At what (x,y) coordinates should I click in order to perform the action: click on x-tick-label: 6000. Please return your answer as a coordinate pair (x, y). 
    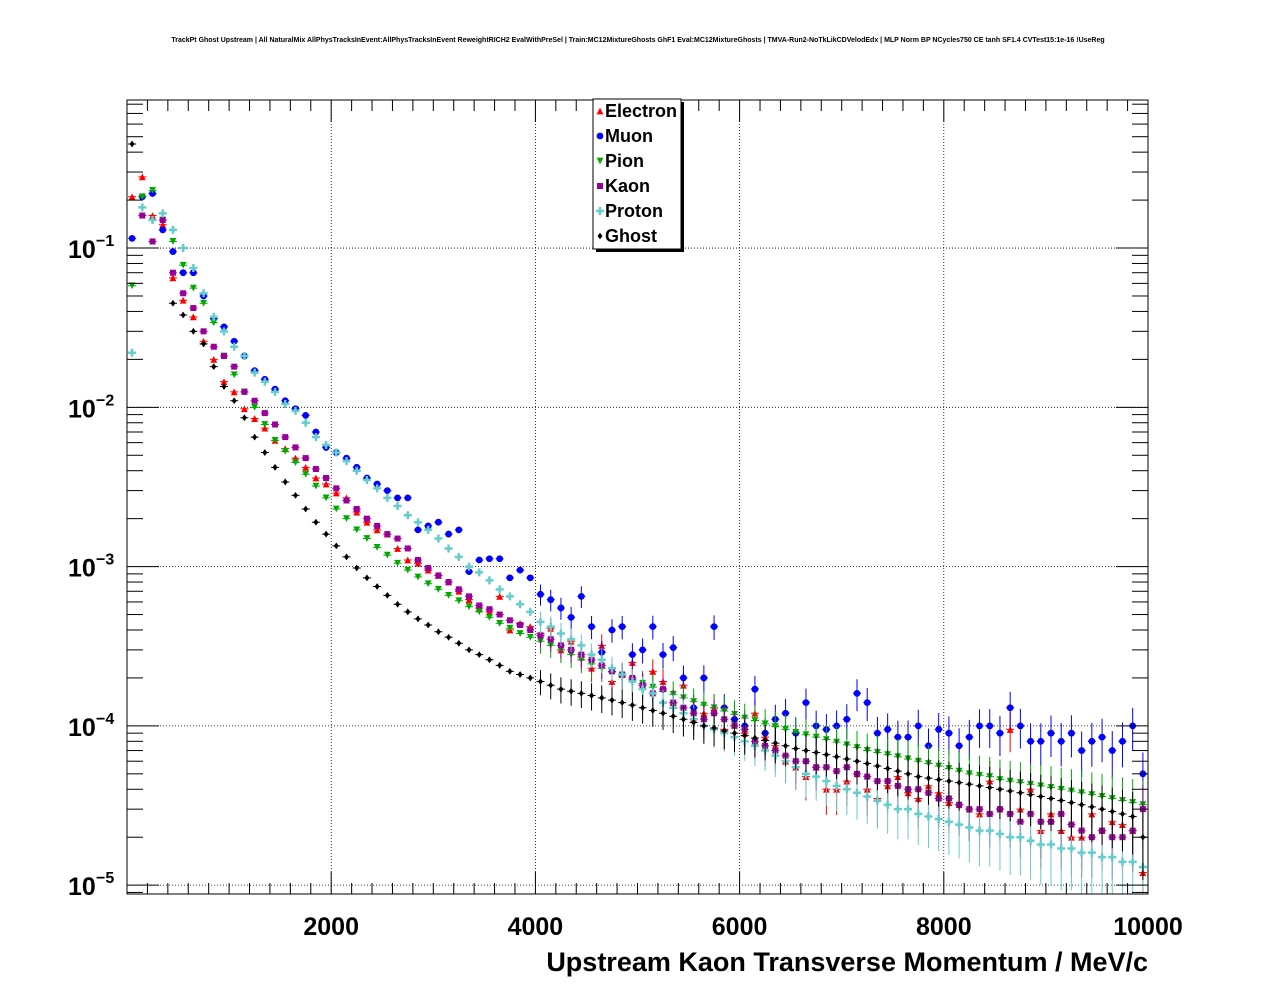
    Looking at the image, I should click on (740, 927).